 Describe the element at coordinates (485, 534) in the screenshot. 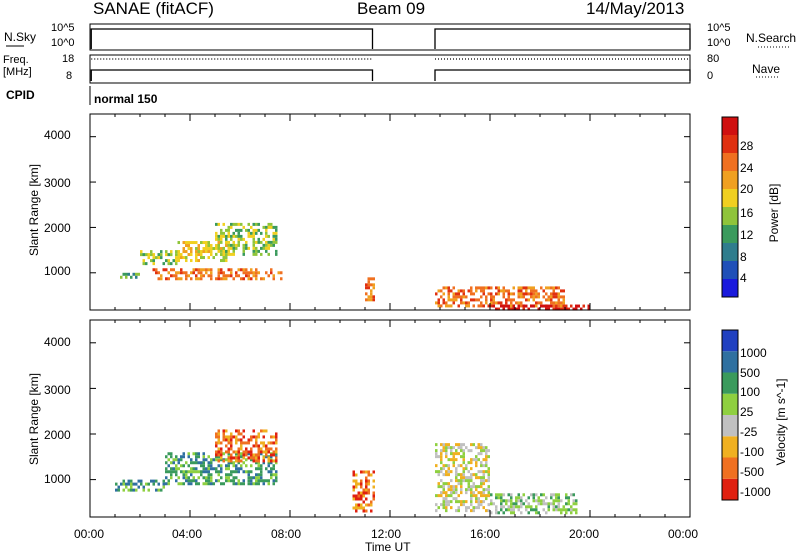

I see `x-tick-1600: 16:00` at that location.